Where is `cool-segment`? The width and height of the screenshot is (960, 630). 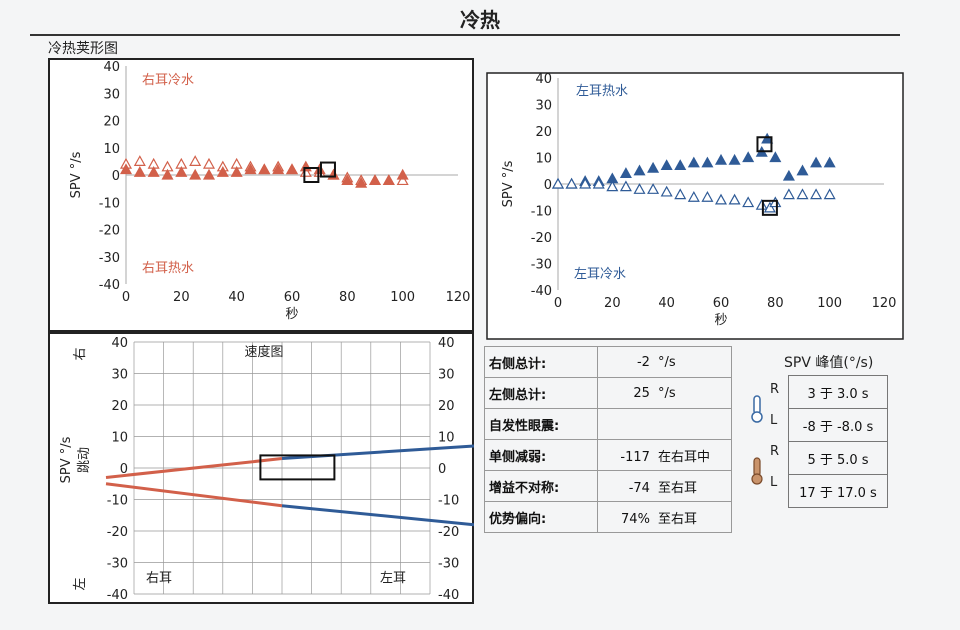 cool-segment is located at coordinates (377, 515).